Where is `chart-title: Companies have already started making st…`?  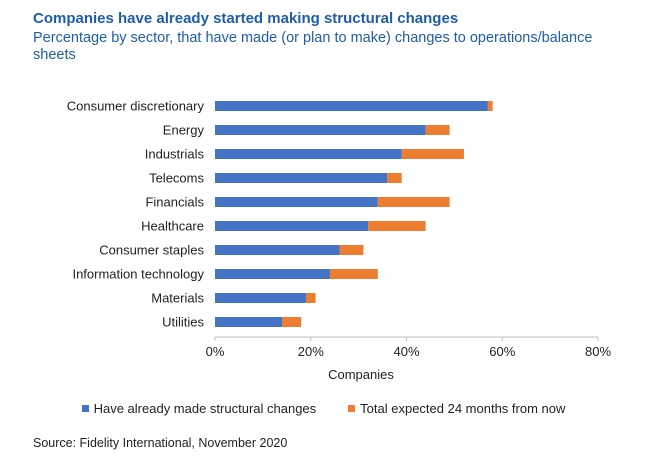
chart-title: Companies have already started making st… is located at coordinates (246, 18).